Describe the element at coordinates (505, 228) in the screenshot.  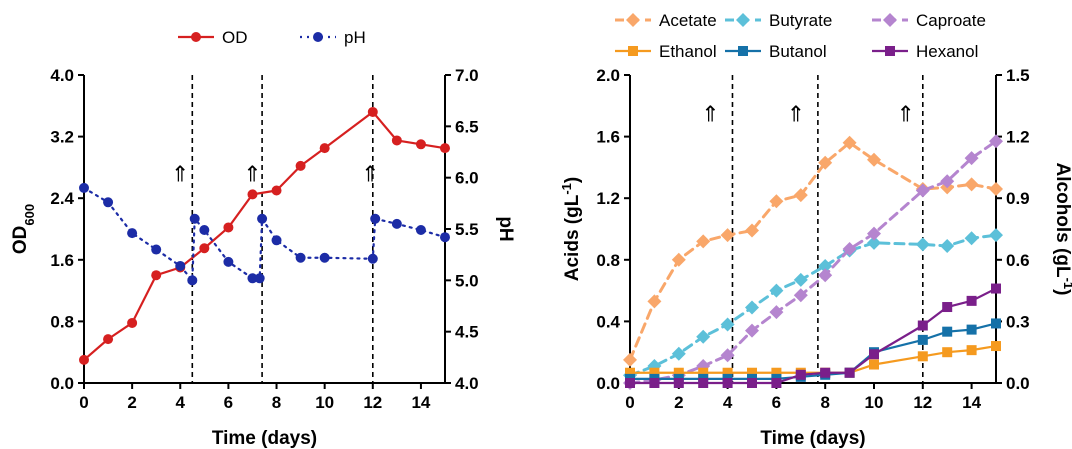
I see `right-y-axis-title-main: pH` at that location.